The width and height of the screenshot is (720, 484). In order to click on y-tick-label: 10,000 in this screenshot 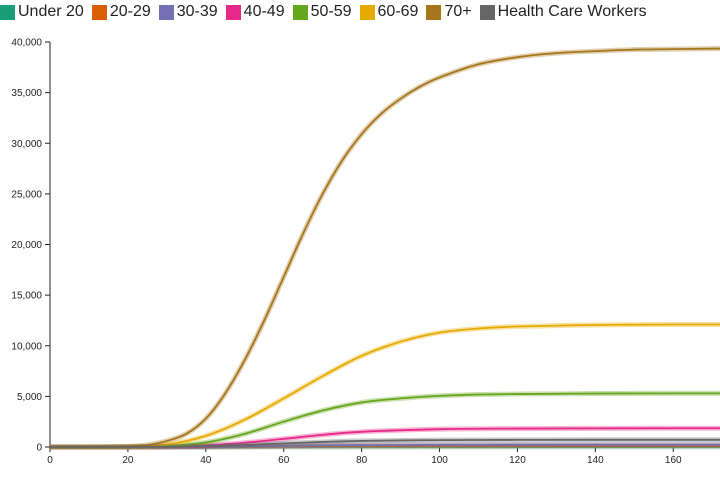, I will do `click(26, 346)`.